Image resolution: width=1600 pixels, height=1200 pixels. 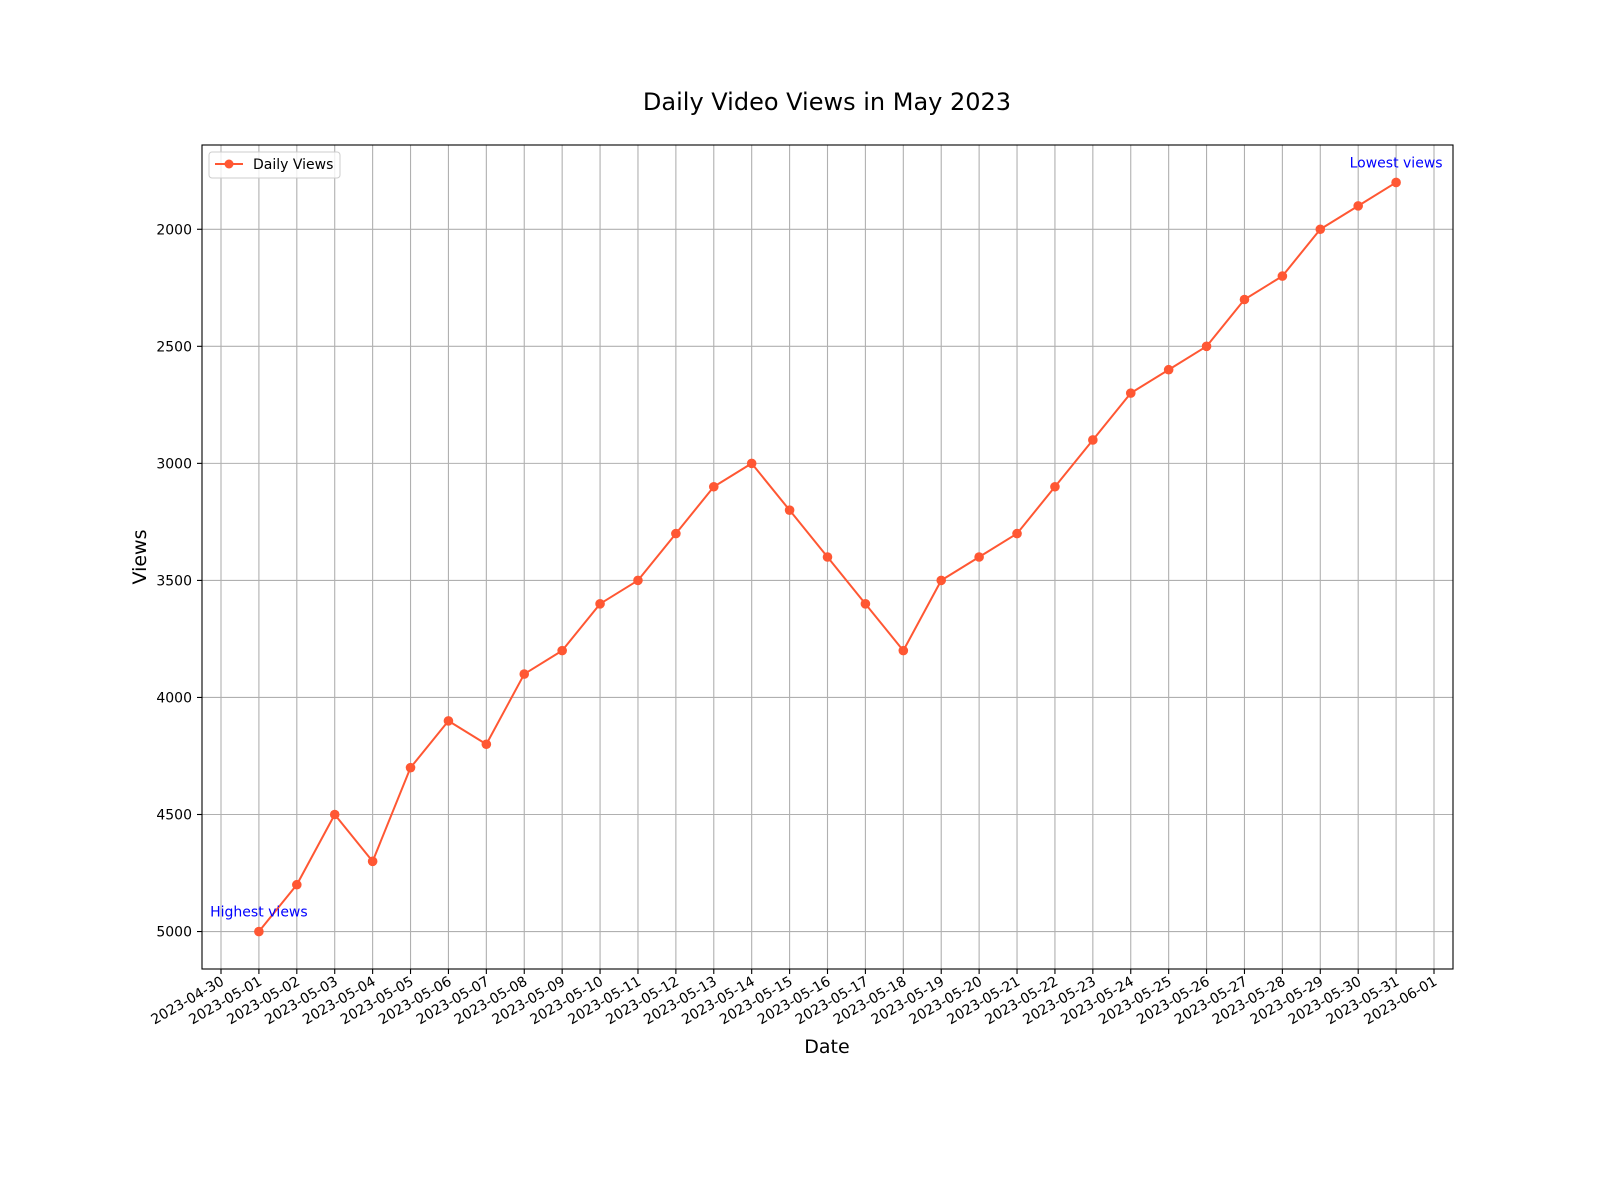 What do you see at coordinates (140, 557) in the screenshot?
I see `y-axis-label: Views` at bounding box center [140, 557].